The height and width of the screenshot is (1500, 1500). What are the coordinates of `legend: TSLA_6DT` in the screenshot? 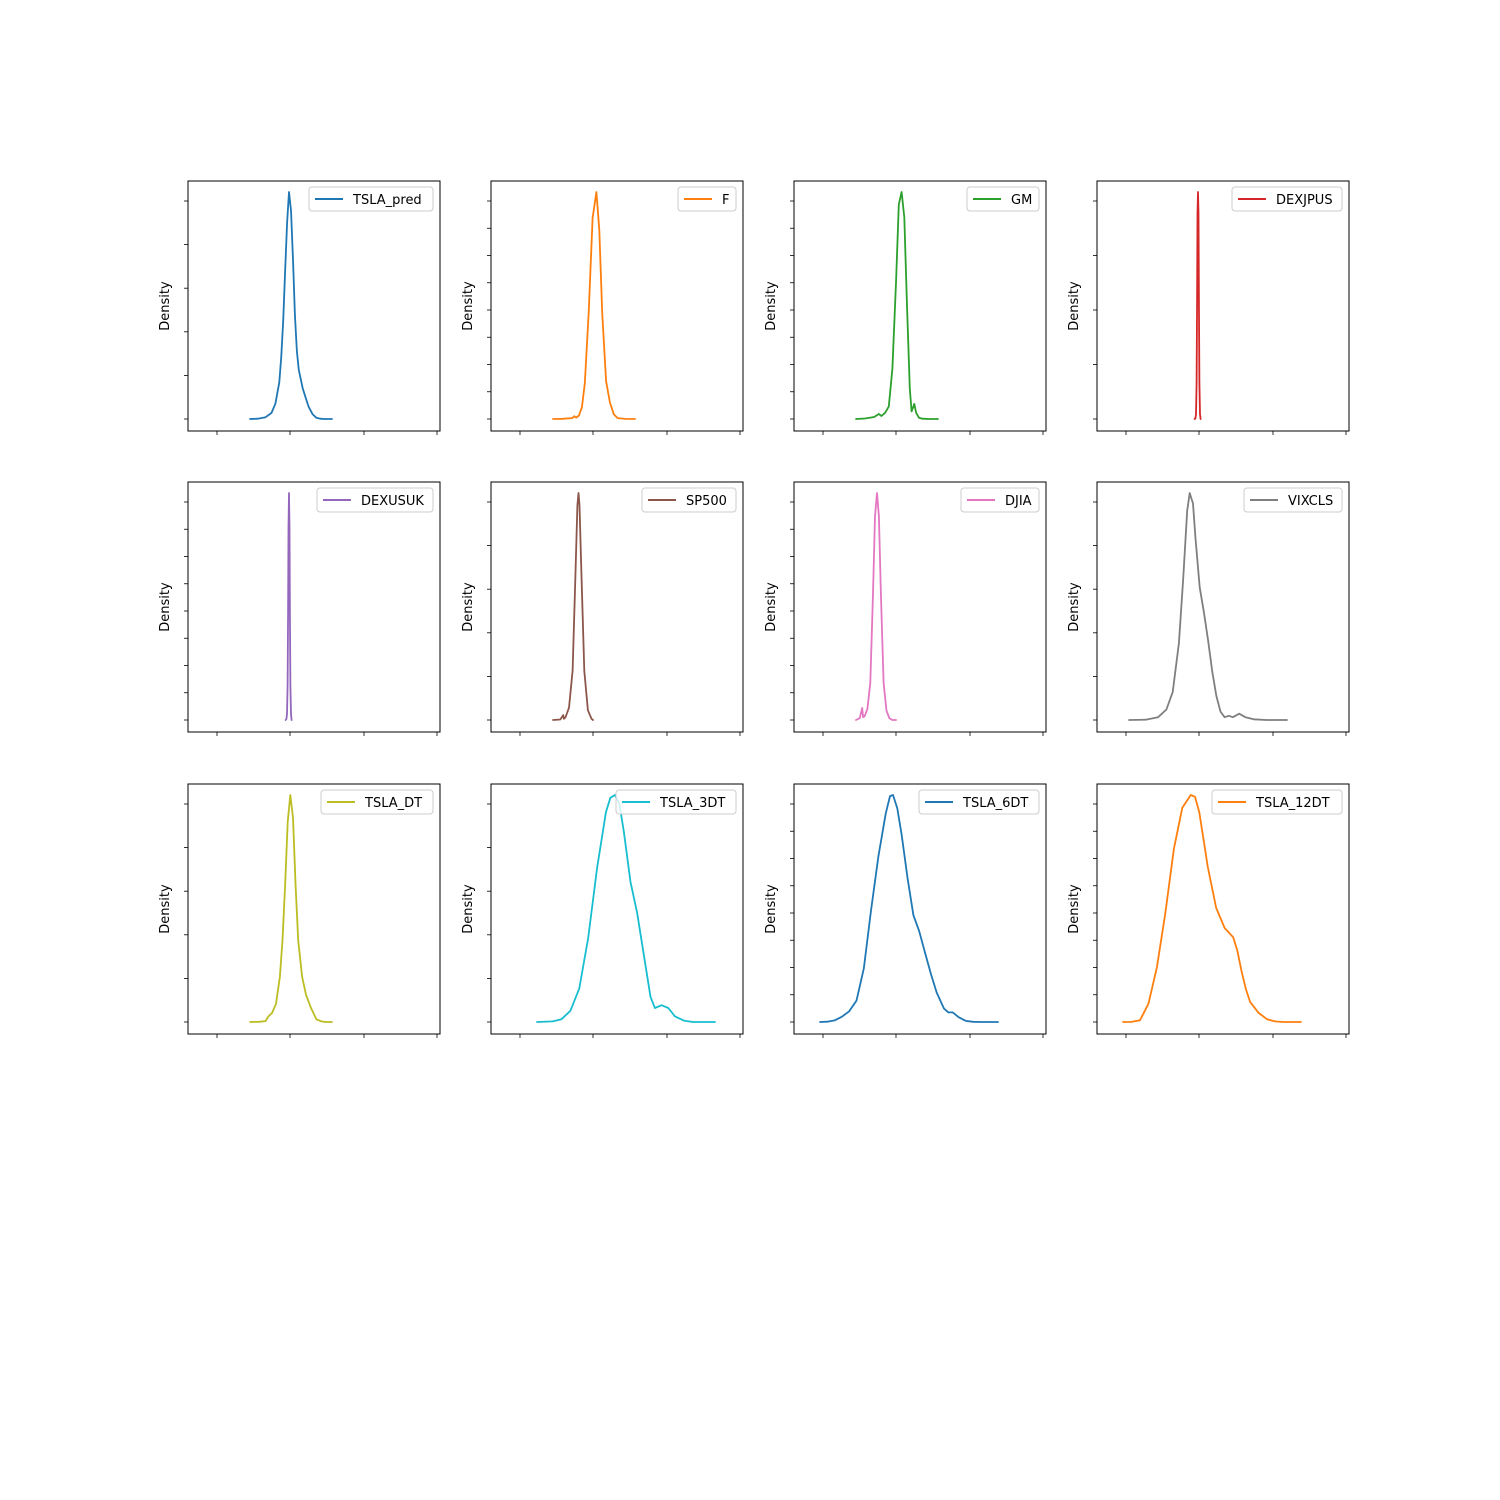 It's located at (979, 802).